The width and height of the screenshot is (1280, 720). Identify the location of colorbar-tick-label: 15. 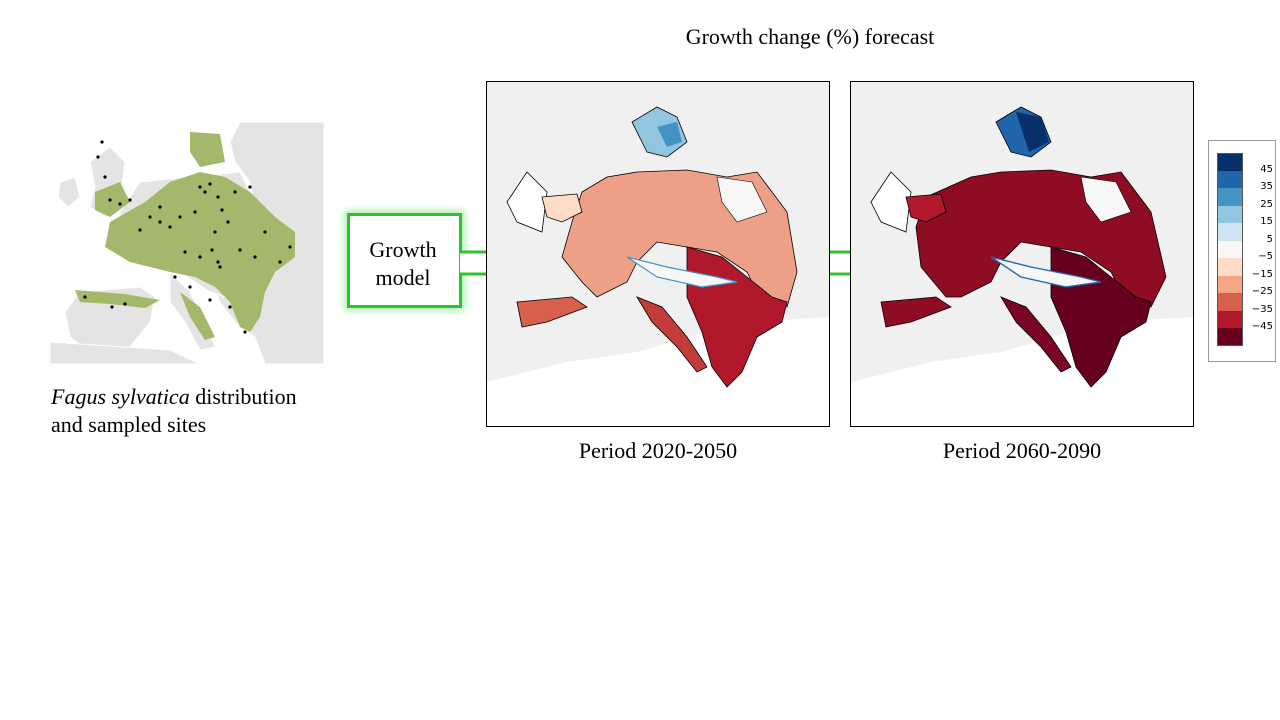
(1266, 221).